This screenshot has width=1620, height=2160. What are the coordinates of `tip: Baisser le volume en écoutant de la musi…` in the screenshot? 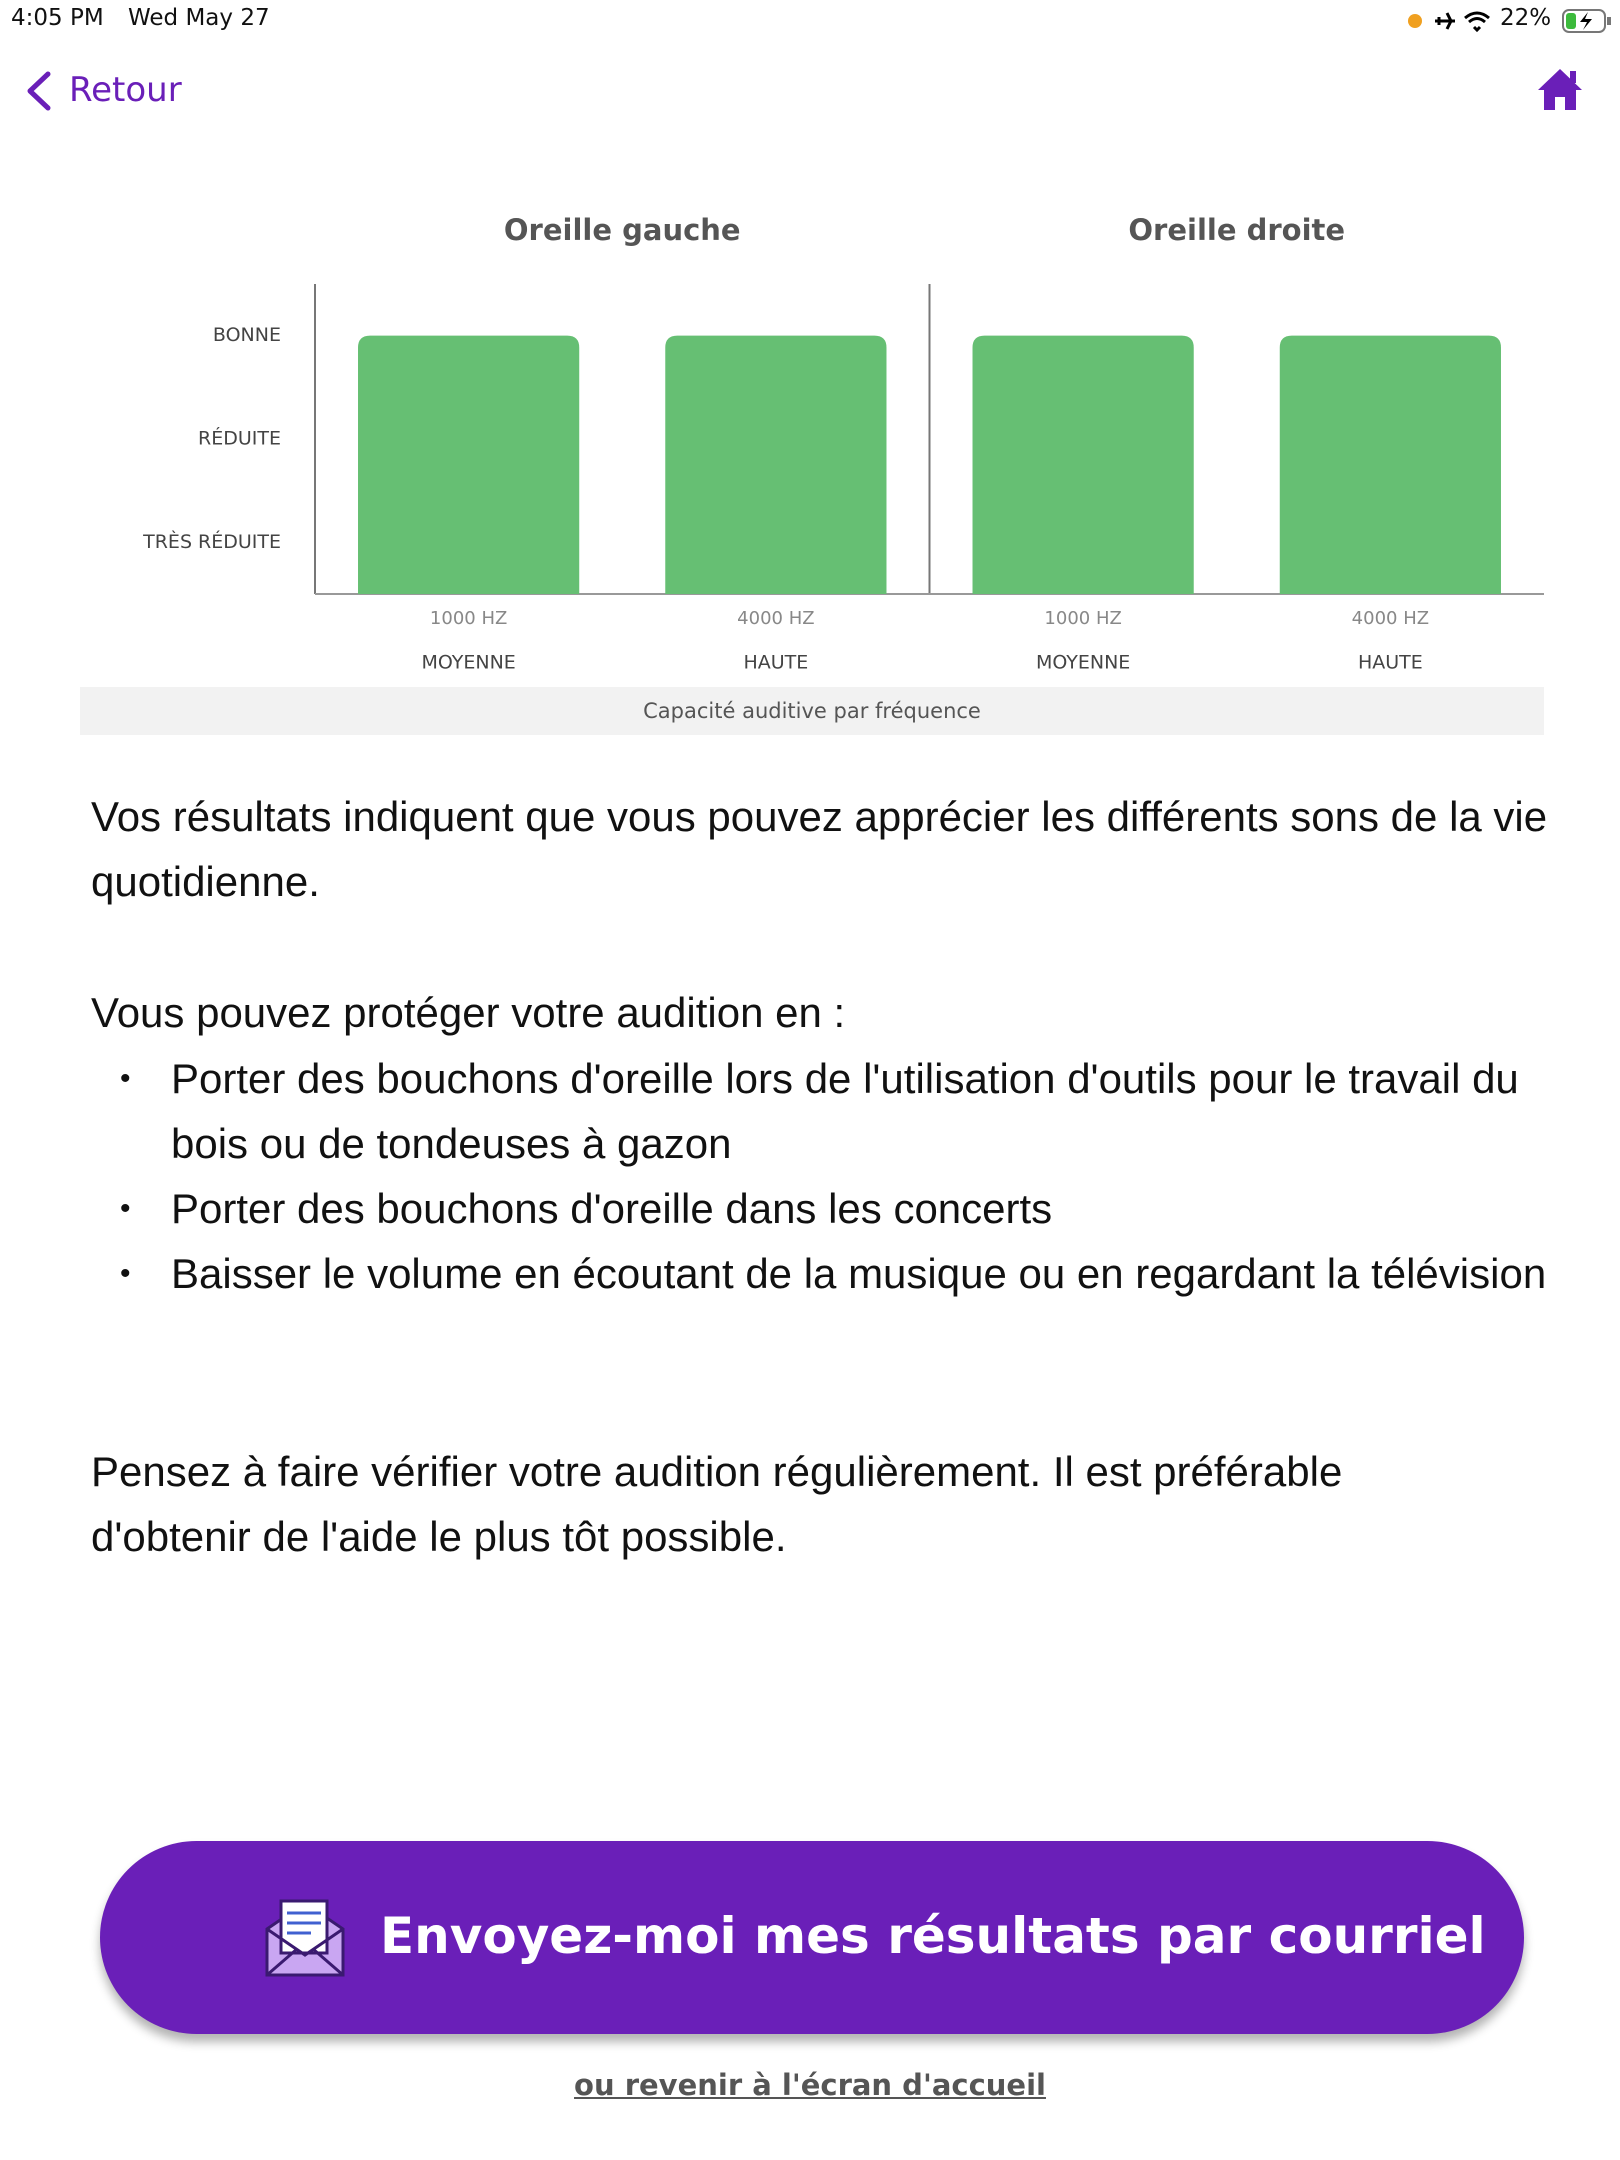 It's located at (850, 1273).